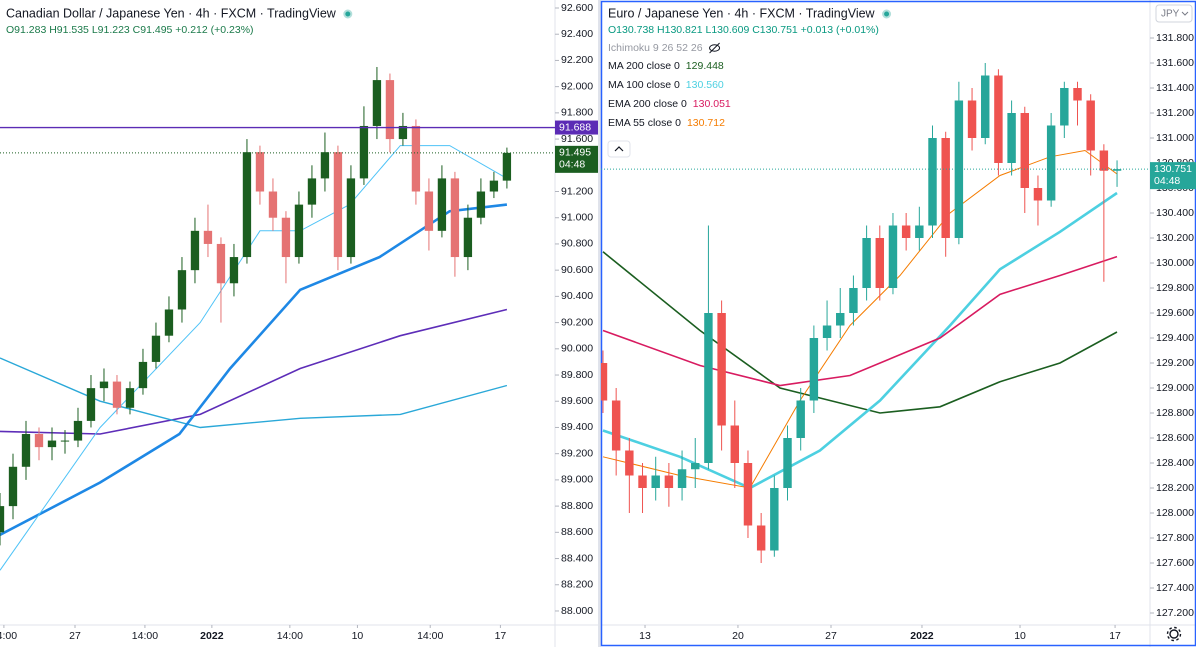  Describe the element at coordinates (1175, 313) in the screenshot. I see `y-tick-label: 129.600` at that location.